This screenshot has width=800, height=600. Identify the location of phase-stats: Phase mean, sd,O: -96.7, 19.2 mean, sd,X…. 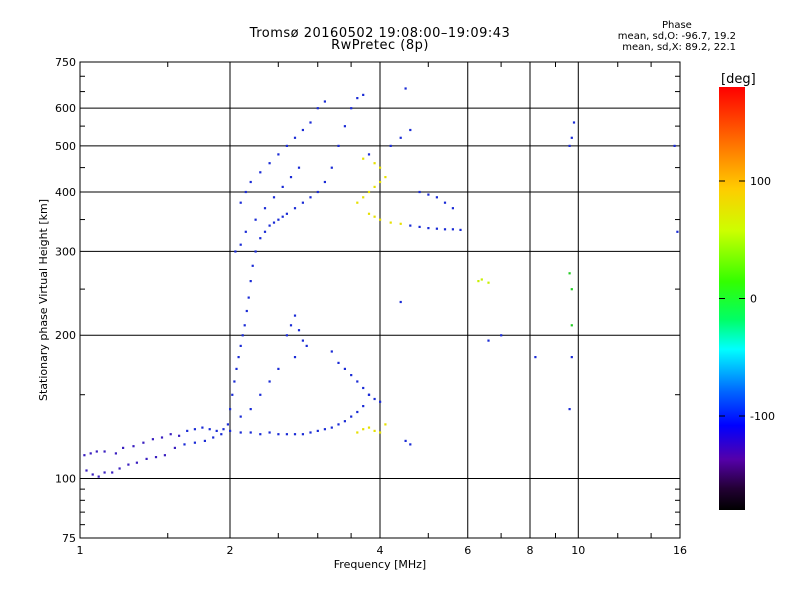
(677, 36).